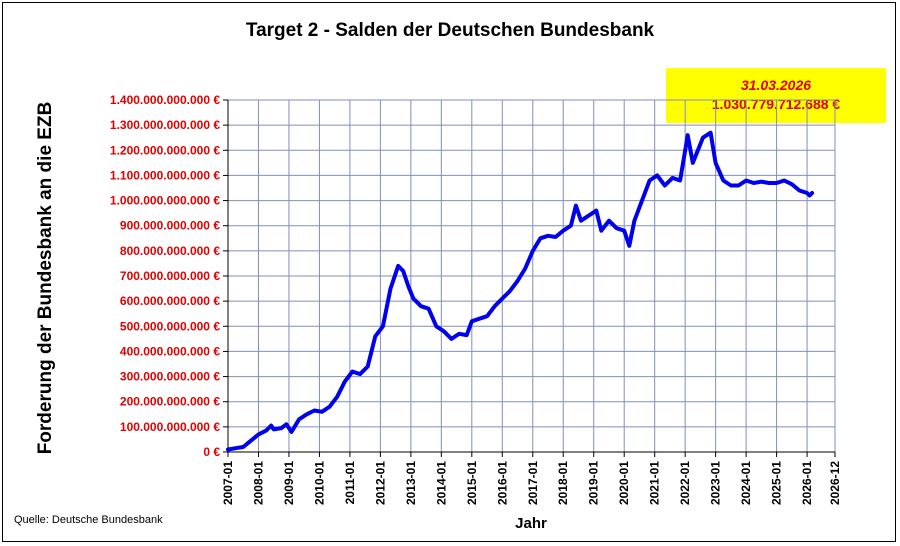 The width and height of the screenshot is (900, 546). What do you see at coordinates (170, 377) in the screenshot?
I see `y-tick-label: 300.000.000.000 €` at bounding box center [170, 377].